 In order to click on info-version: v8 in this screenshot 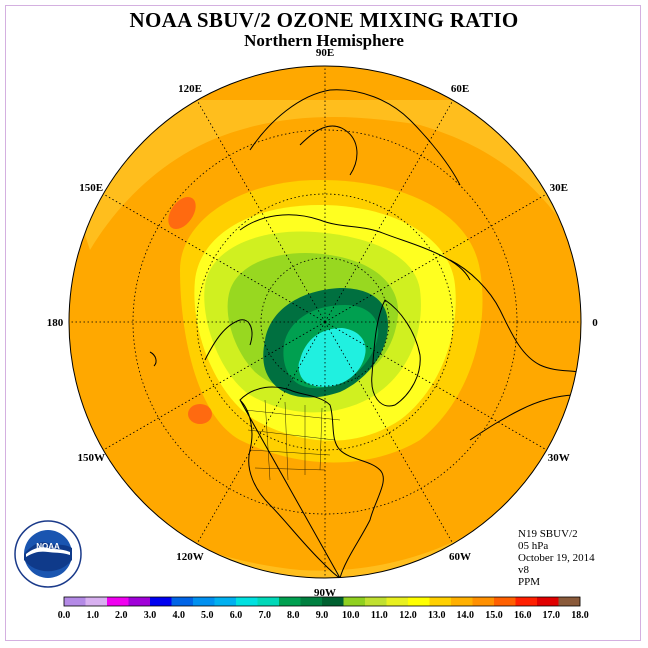, I will do `click(523, 570)`.